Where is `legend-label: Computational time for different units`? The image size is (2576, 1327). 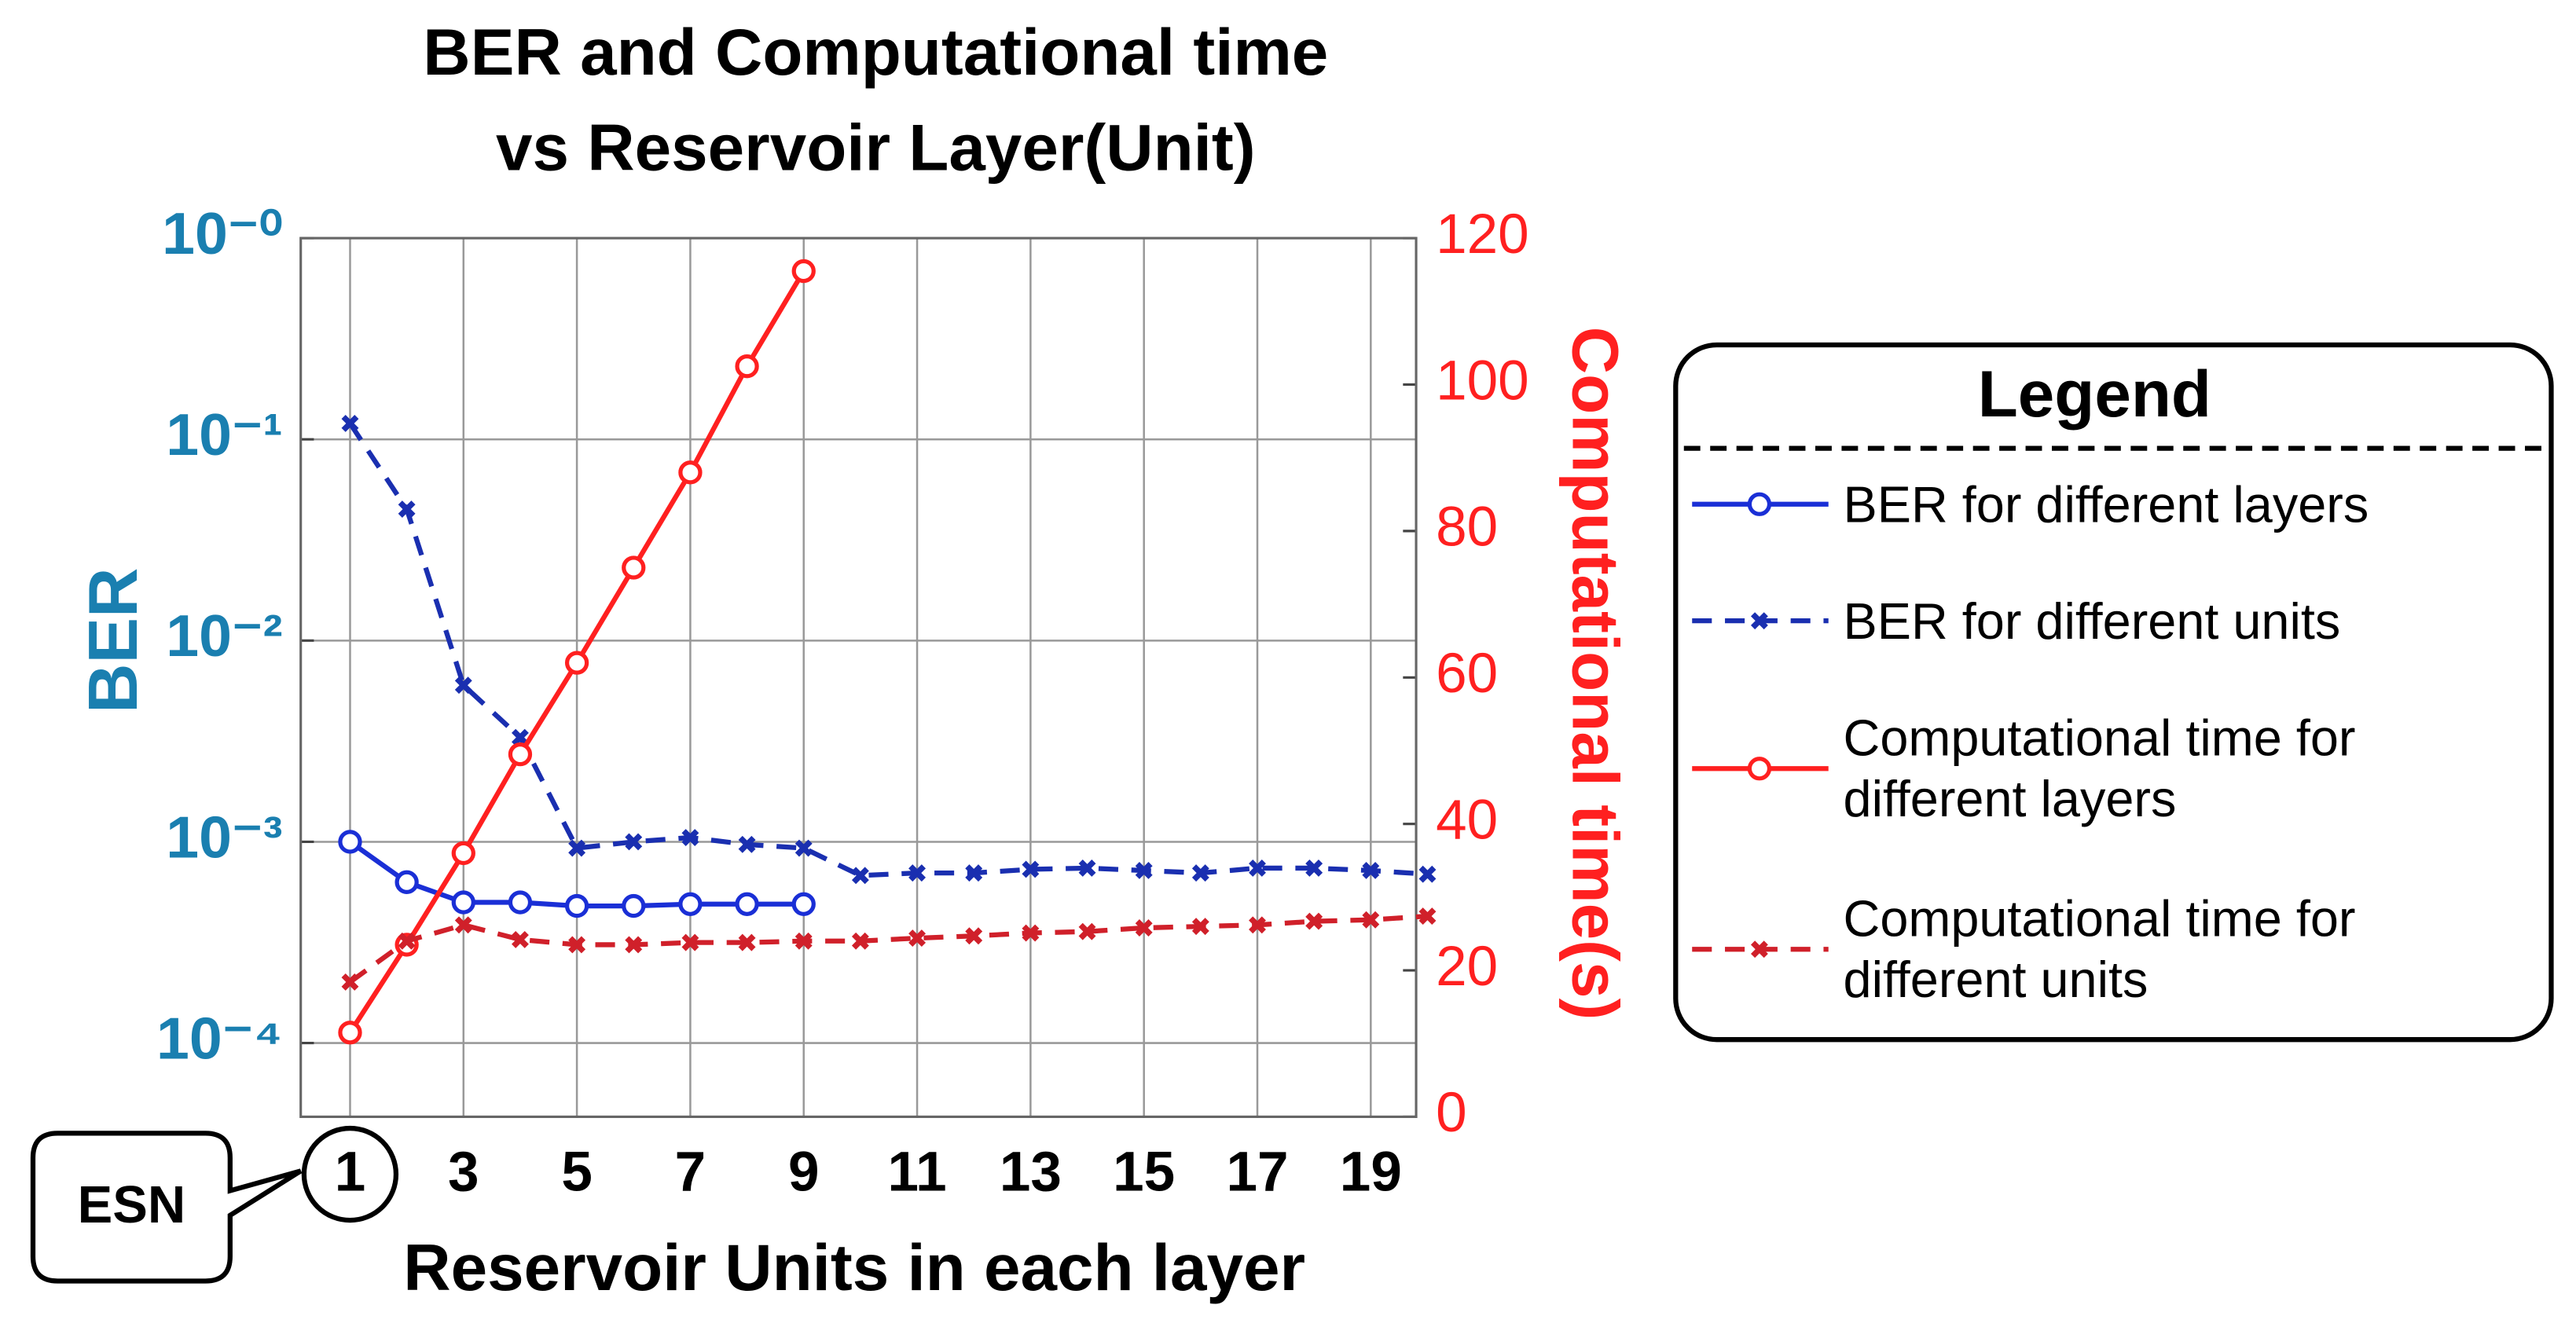
legend-label: Computational time for different units is located at coordinates (2099, 949).